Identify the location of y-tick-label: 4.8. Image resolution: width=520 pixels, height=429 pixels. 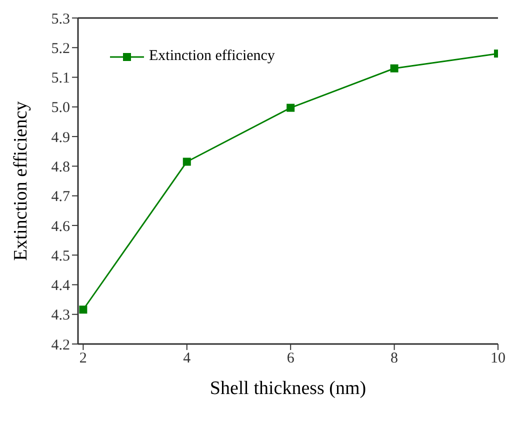
(60, 168).